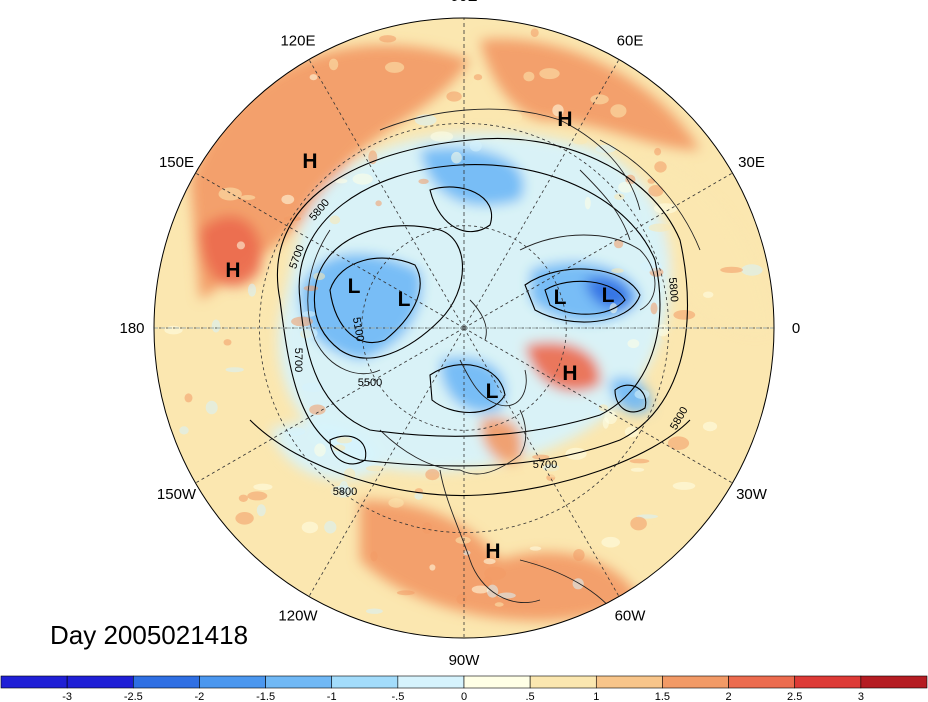 Image resolution: width=928 pixels, height=702 pixels. Describe the element at coordinates (133, 696) in the screenshot. I see `colorbar-tick-label: -2.5` at that location.